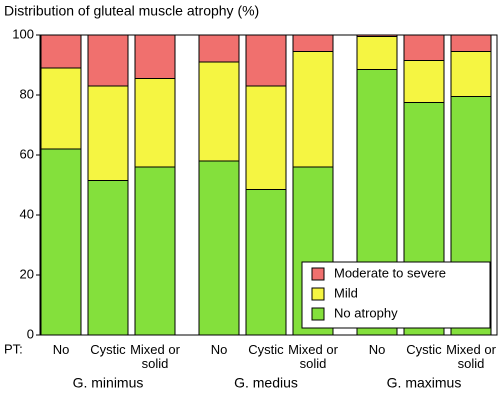 The width and height of the screenshot is (500, 394). I want to click on legend-box, so click(396, 295).